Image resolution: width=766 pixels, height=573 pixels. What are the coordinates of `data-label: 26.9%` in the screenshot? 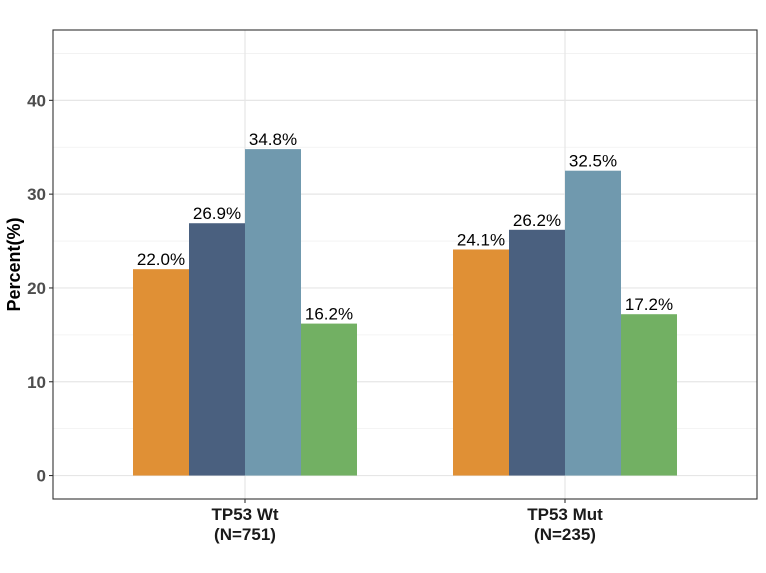 It's located at (217, 213).